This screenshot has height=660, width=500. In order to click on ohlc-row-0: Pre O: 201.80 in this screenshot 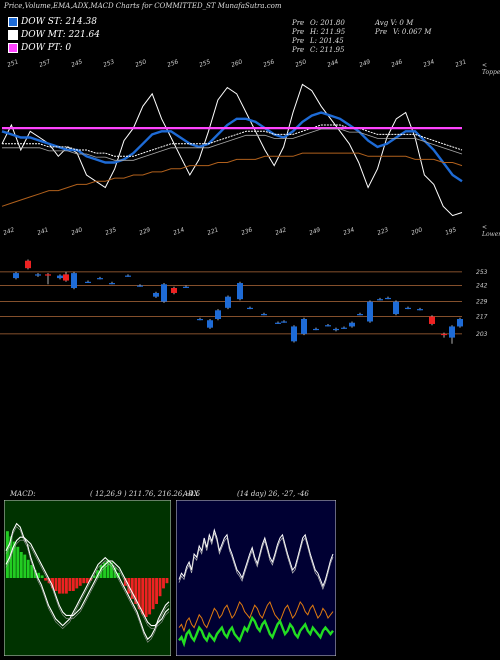, I will do `click(318, 23)`.